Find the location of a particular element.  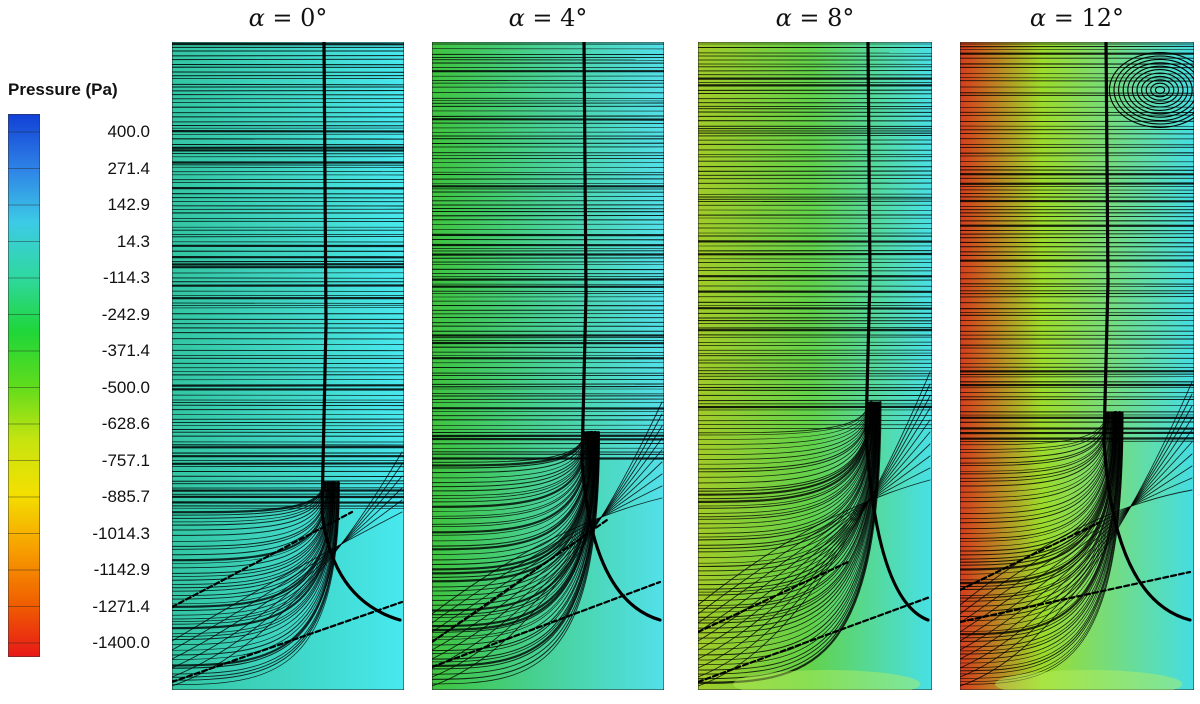

colorbar-tick-label: -1142.9 is located at coordinates (121, 569).